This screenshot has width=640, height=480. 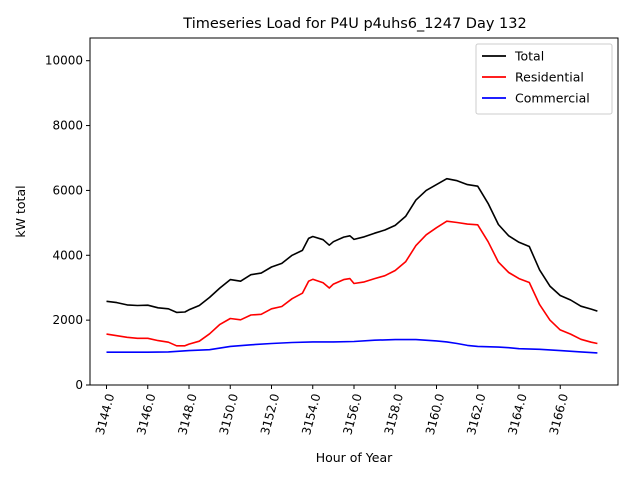 What do you see at coordinates (549, 77) in the screenshot?
I see `legend-label-residential: Residential` at bounding box center [549, 77].